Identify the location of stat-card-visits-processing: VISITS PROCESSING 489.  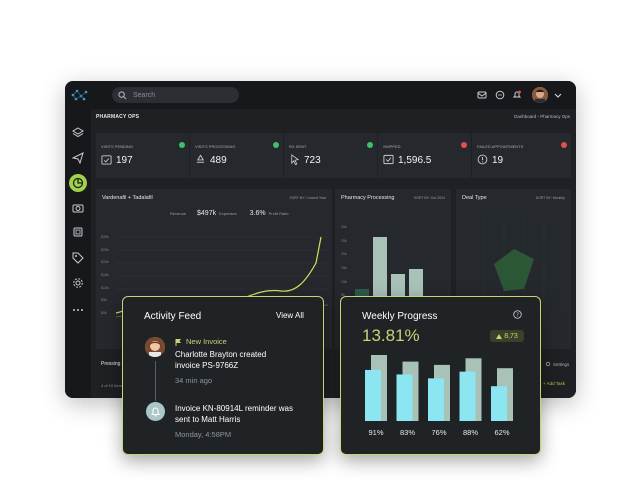
(236, 155).